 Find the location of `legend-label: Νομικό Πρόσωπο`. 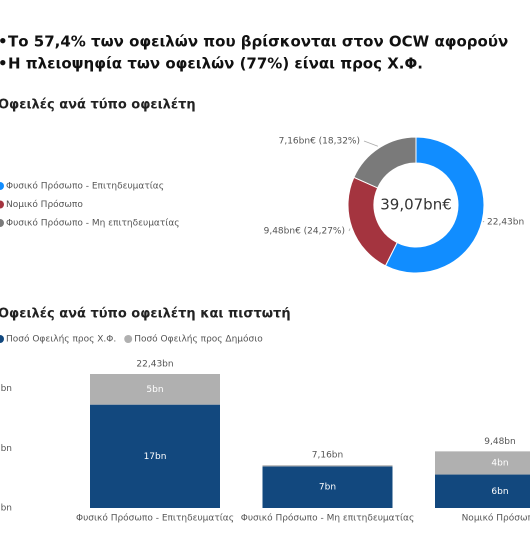

legend-label: Νομικό Πρόσωπο is located at coordinates (44, 204).